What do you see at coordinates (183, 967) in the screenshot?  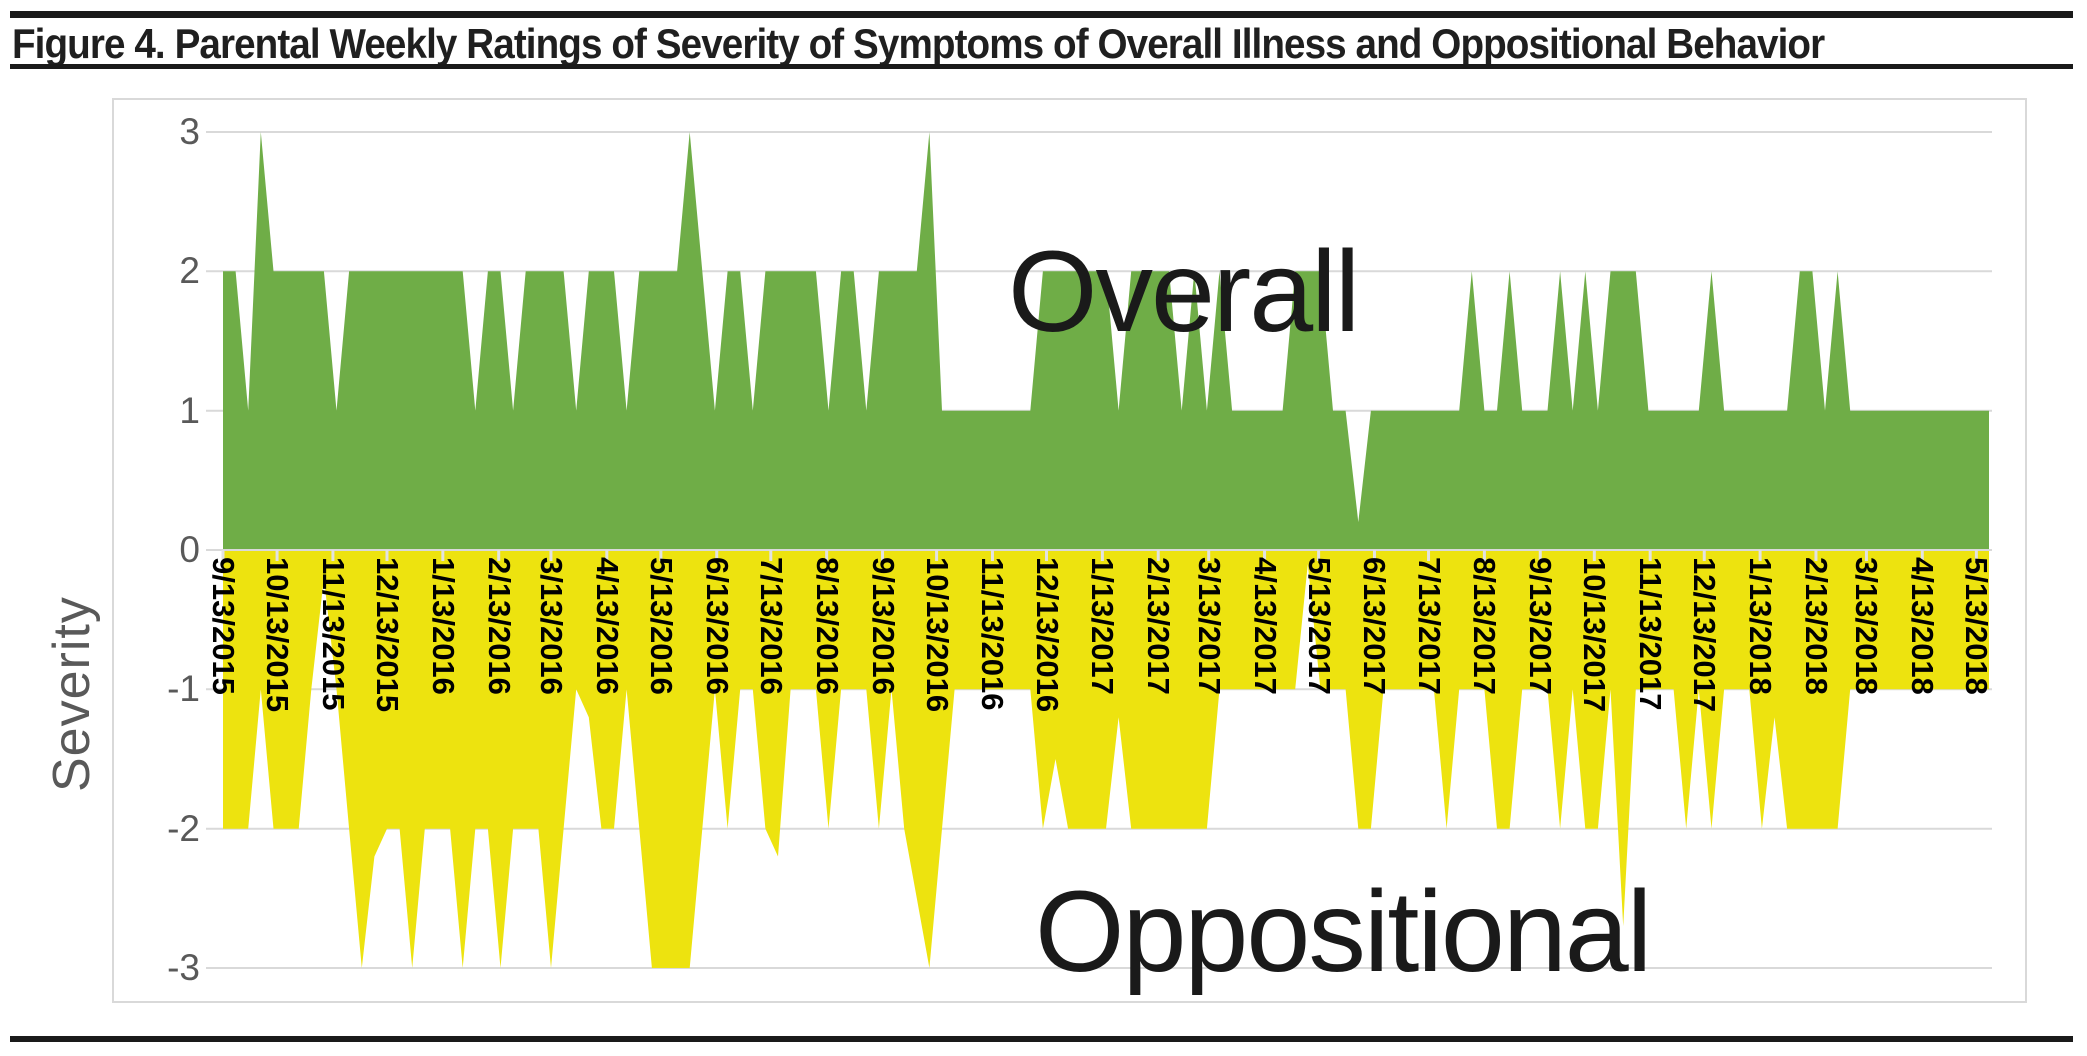 I see `y-tick-label: -3` at bounding box center [183, 967].